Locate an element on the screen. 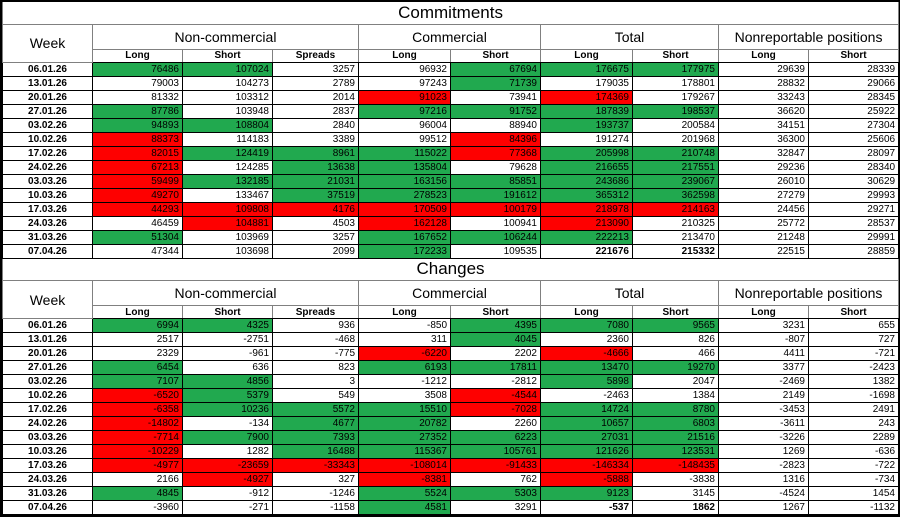 The height and width of the screenshot is (517, 900). week-cell: 10.02.26 is located at coordinates (47, 139).